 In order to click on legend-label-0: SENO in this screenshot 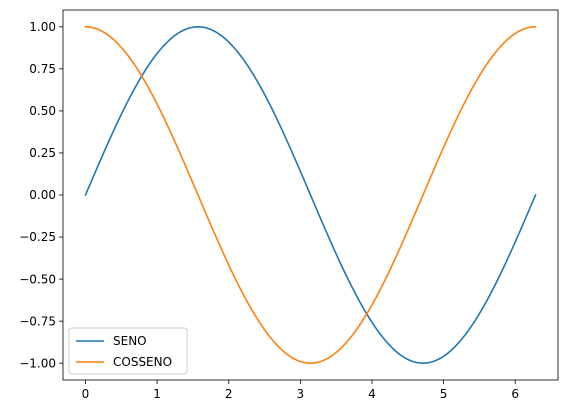, I will do `click(130, 341)`.